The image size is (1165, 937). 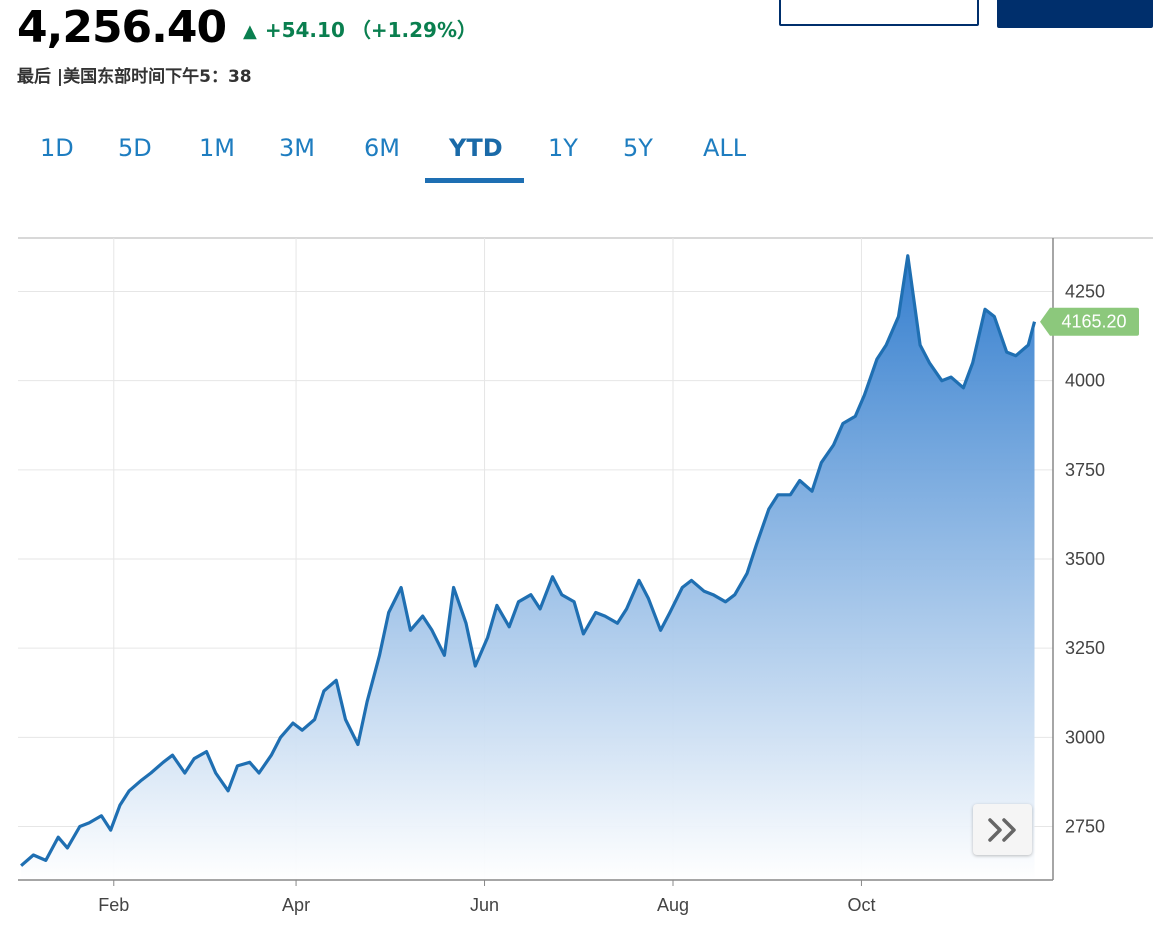 What do you see at coordinates (1085, 827) in the screenshot?
I see `y-tick-label: 2750` at bounding box center [1085, 827].